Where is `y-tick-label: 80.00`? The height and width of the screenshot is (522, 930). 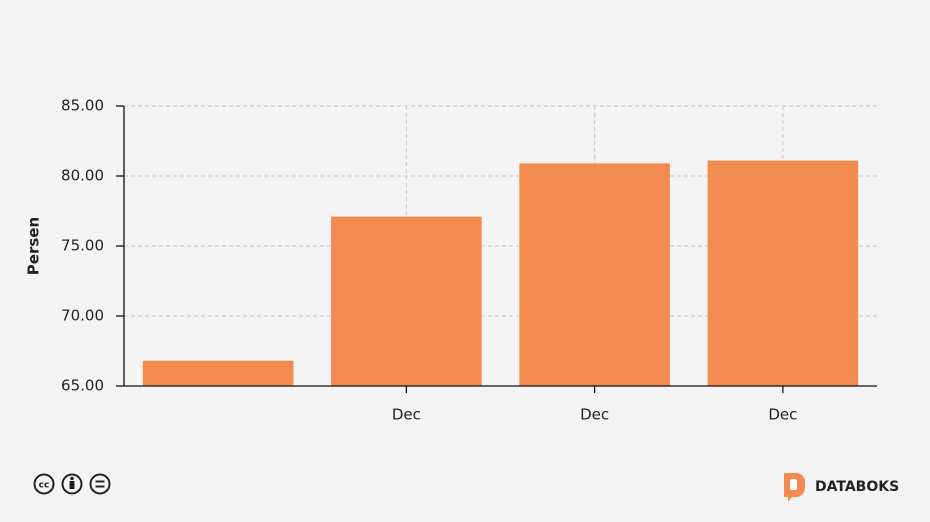
y-tick-label: 80.00 is located at coordinates (82, 176).